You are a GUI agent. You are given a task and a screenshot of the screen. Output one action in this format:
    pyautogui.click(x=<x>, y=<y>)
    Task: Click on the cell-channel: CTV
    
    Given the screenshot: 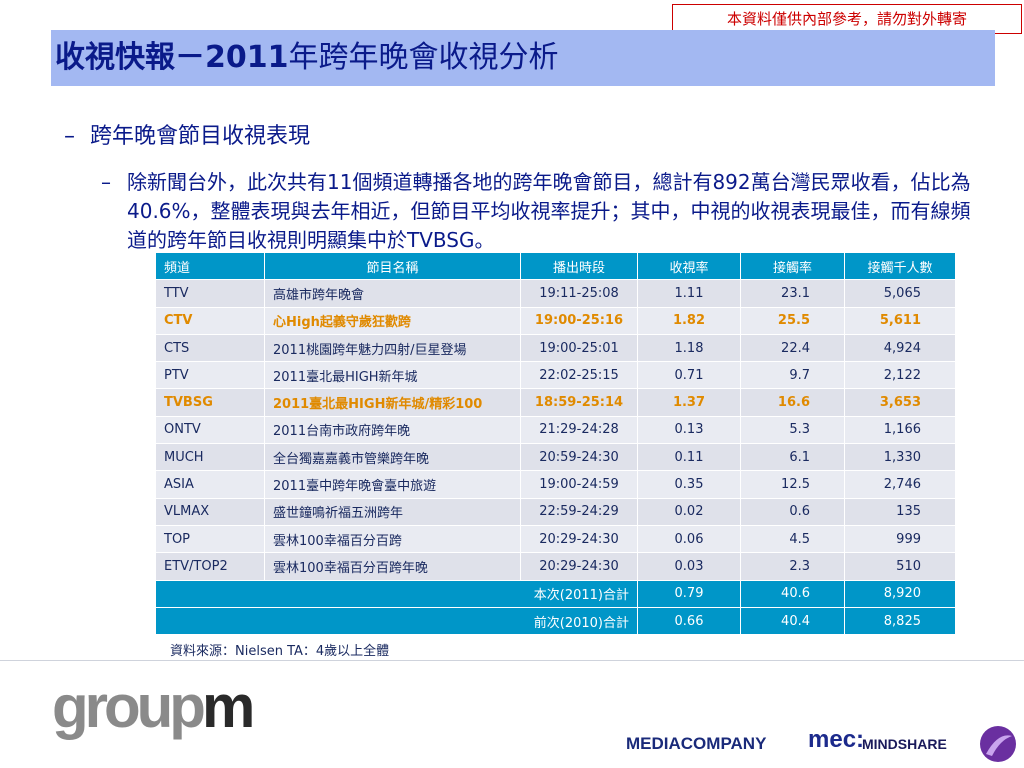 What is the action you would take?
    pyautogui.click(x=210, y=320)
    